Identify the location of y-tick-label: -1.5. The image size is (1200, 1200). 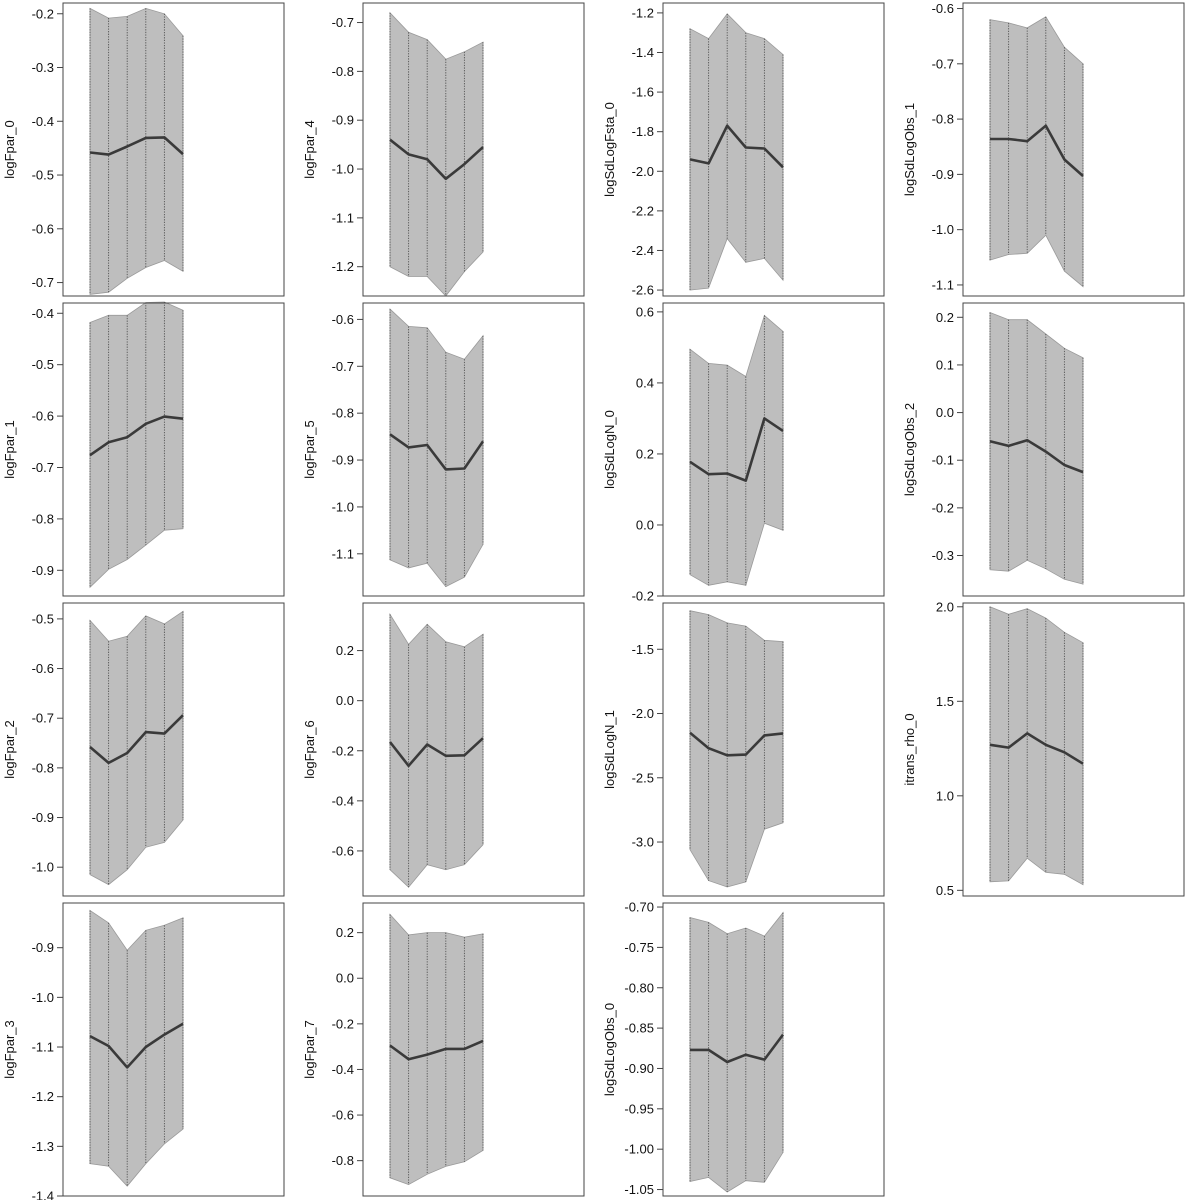
(643, 649).